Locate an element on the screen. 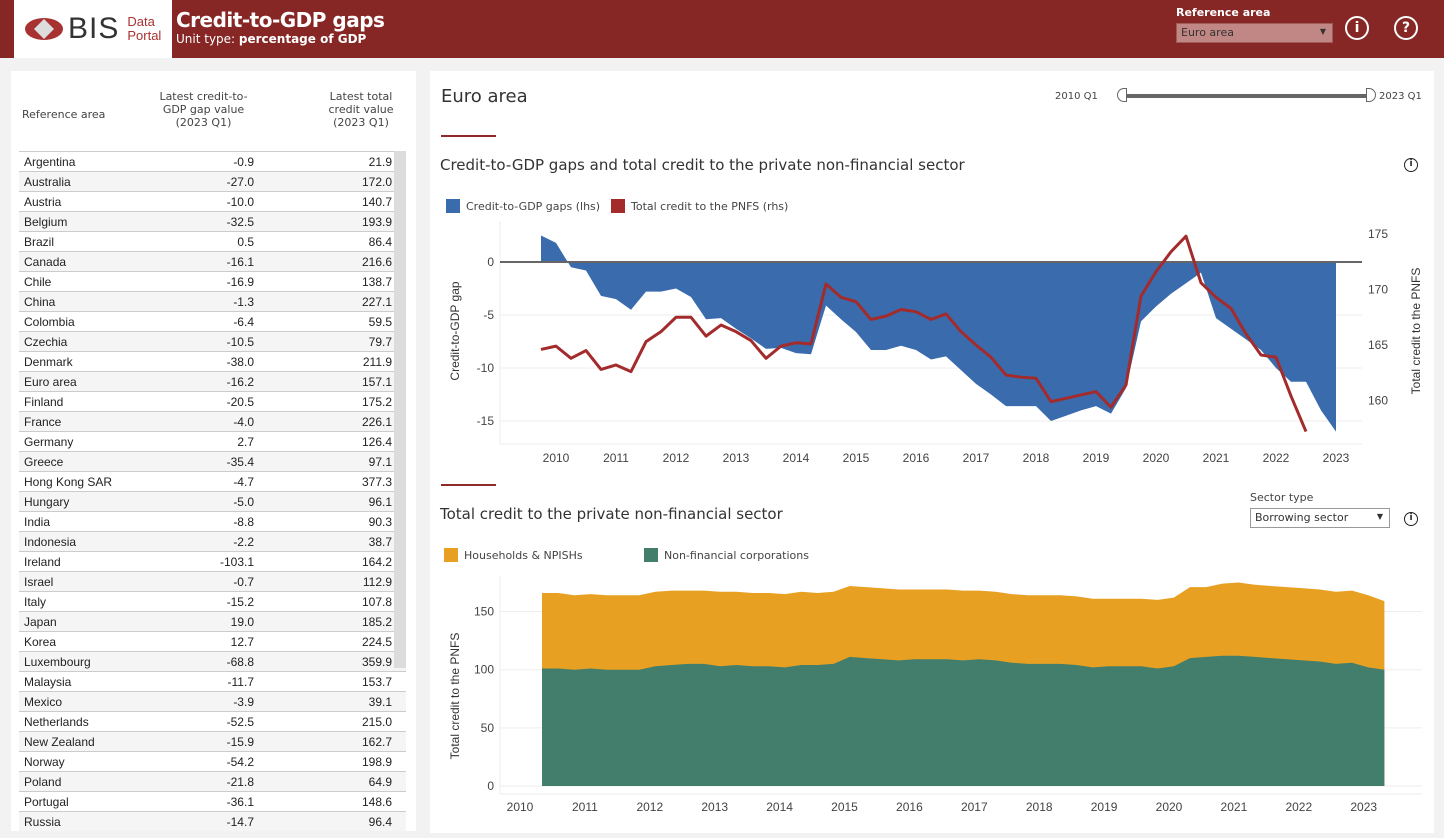 The image size is (1444, 838). cell-gap-value: -0.7 is located at coordinates (243, 582).